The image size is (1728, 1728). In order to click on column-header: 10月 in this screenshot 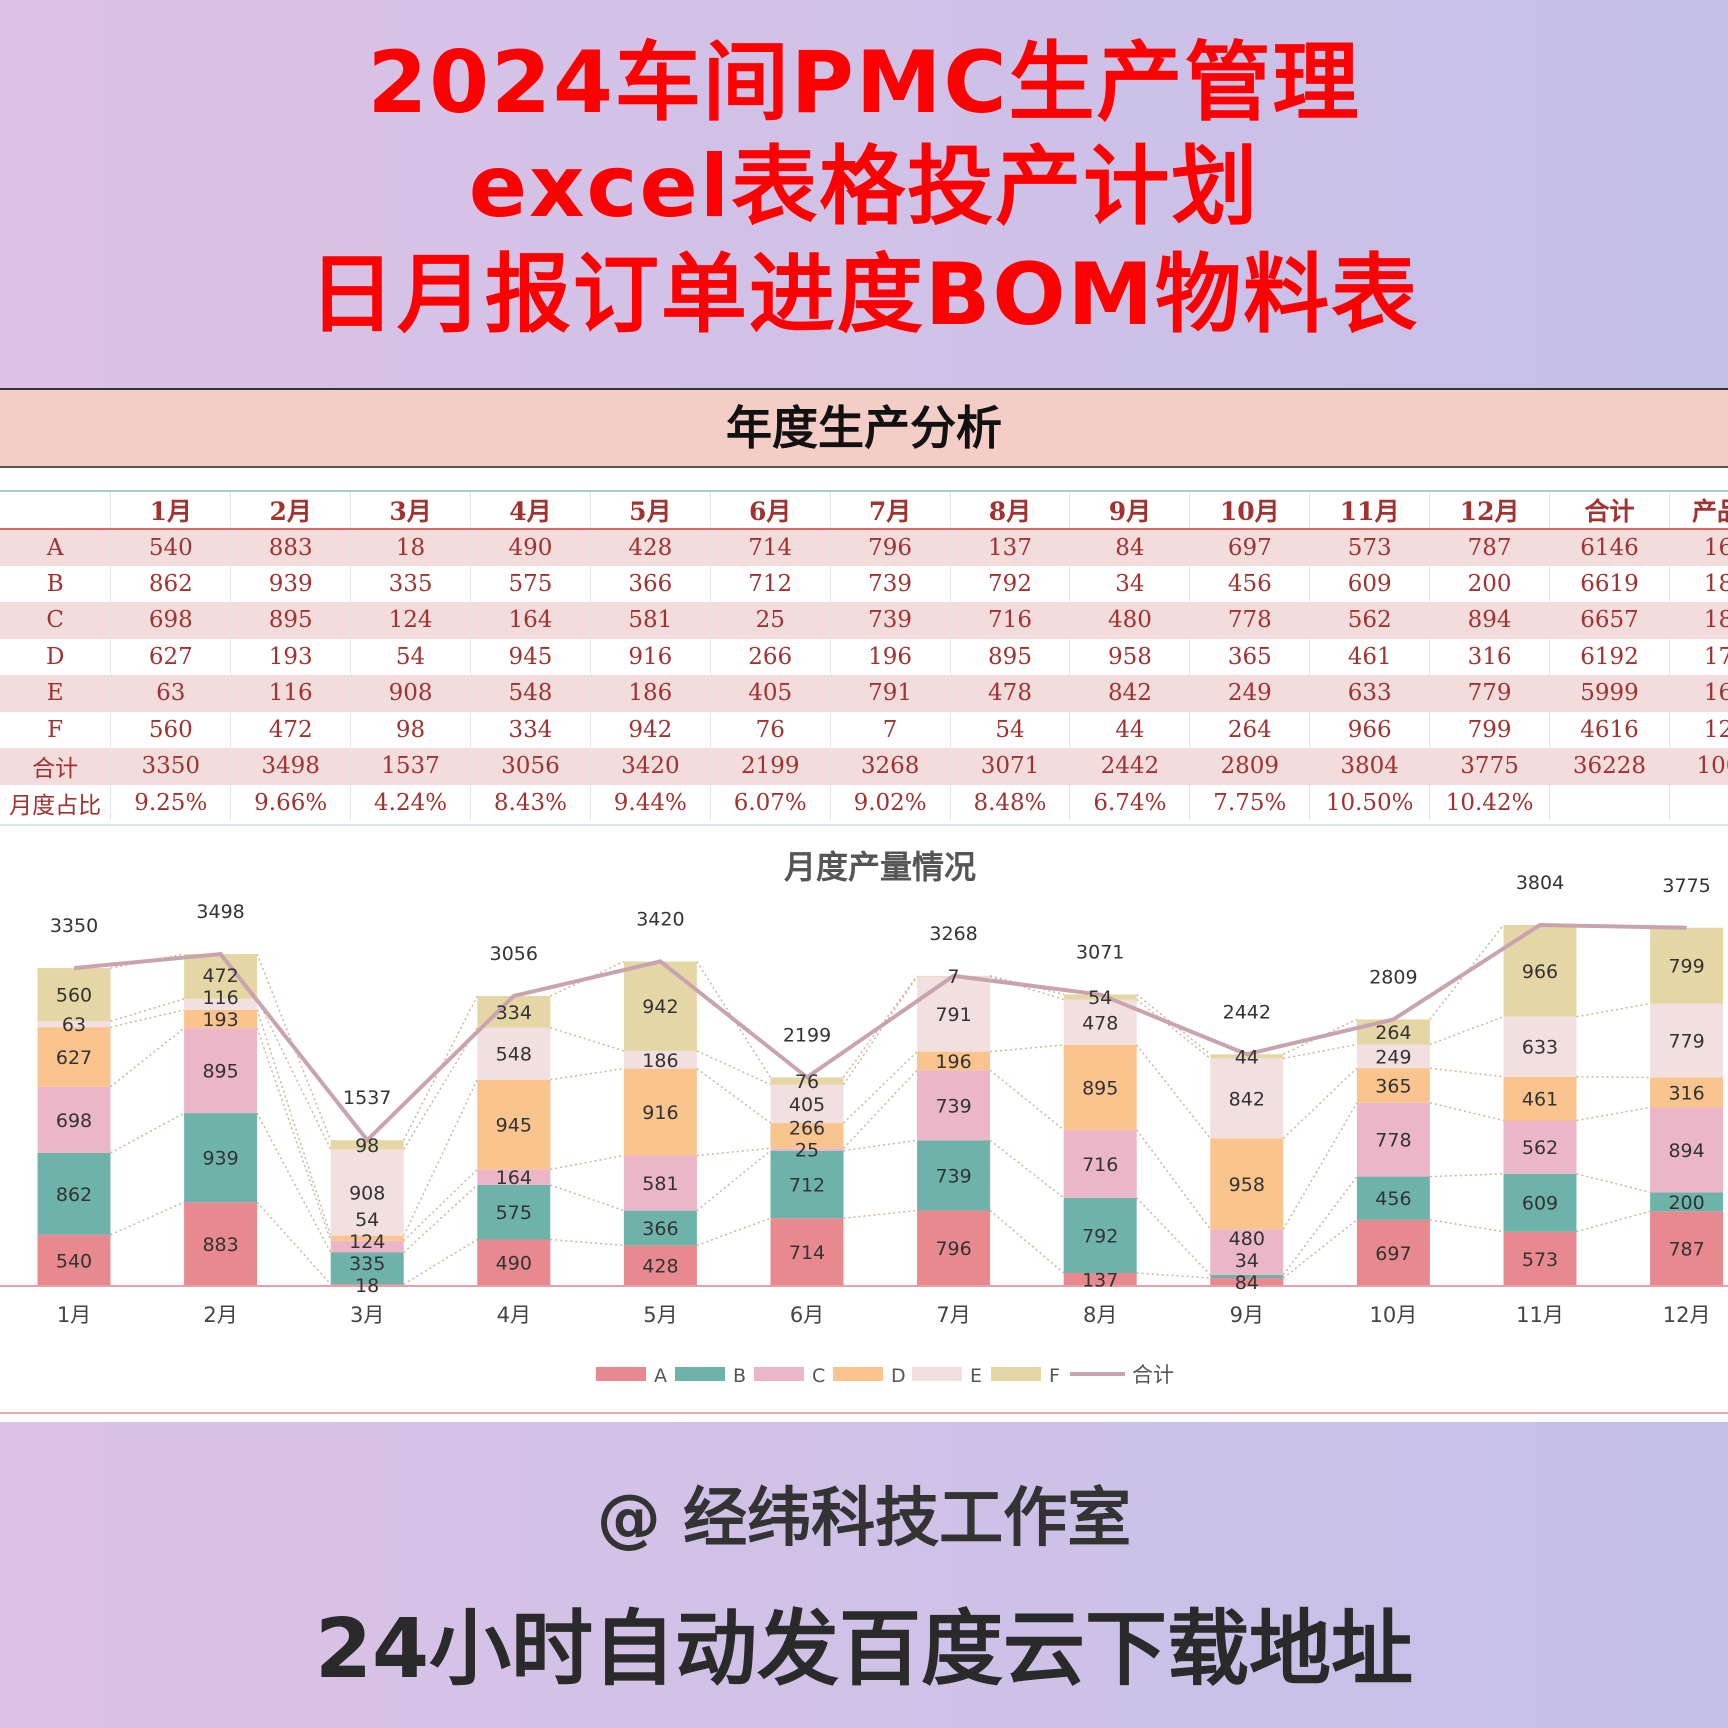, I will do `click(1250, 510)`.